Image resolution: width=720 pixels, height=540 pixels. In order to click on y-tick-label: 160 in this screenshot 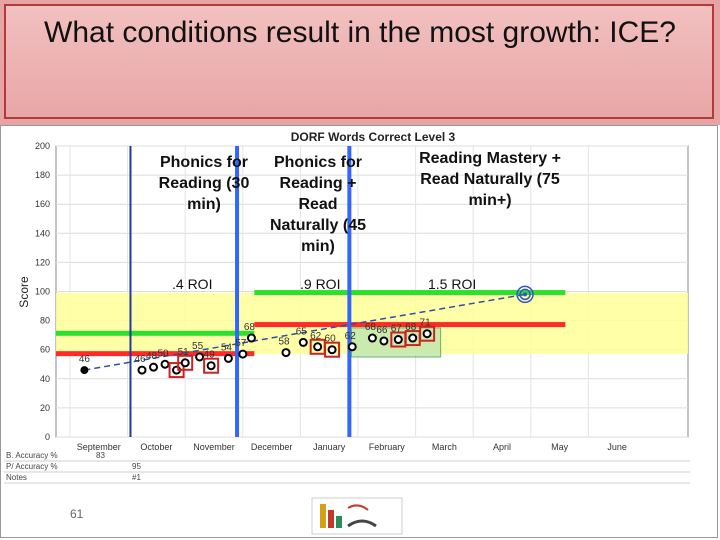, I will do `click(42, 204)`.